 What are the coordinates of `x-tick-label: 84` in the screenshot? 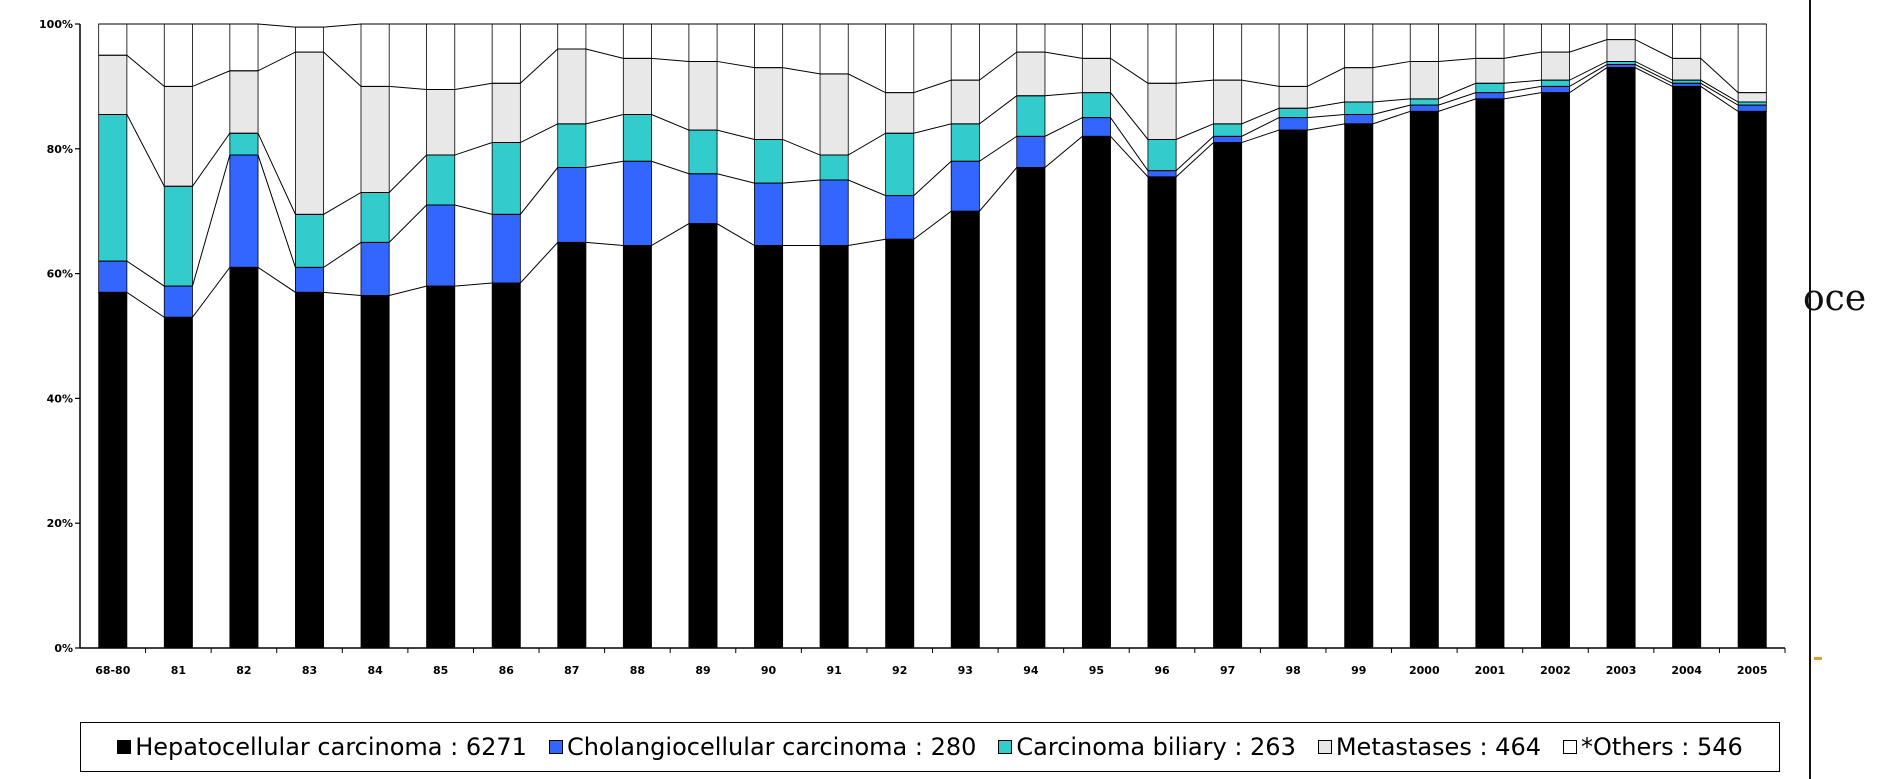 It's located at (375, 670).